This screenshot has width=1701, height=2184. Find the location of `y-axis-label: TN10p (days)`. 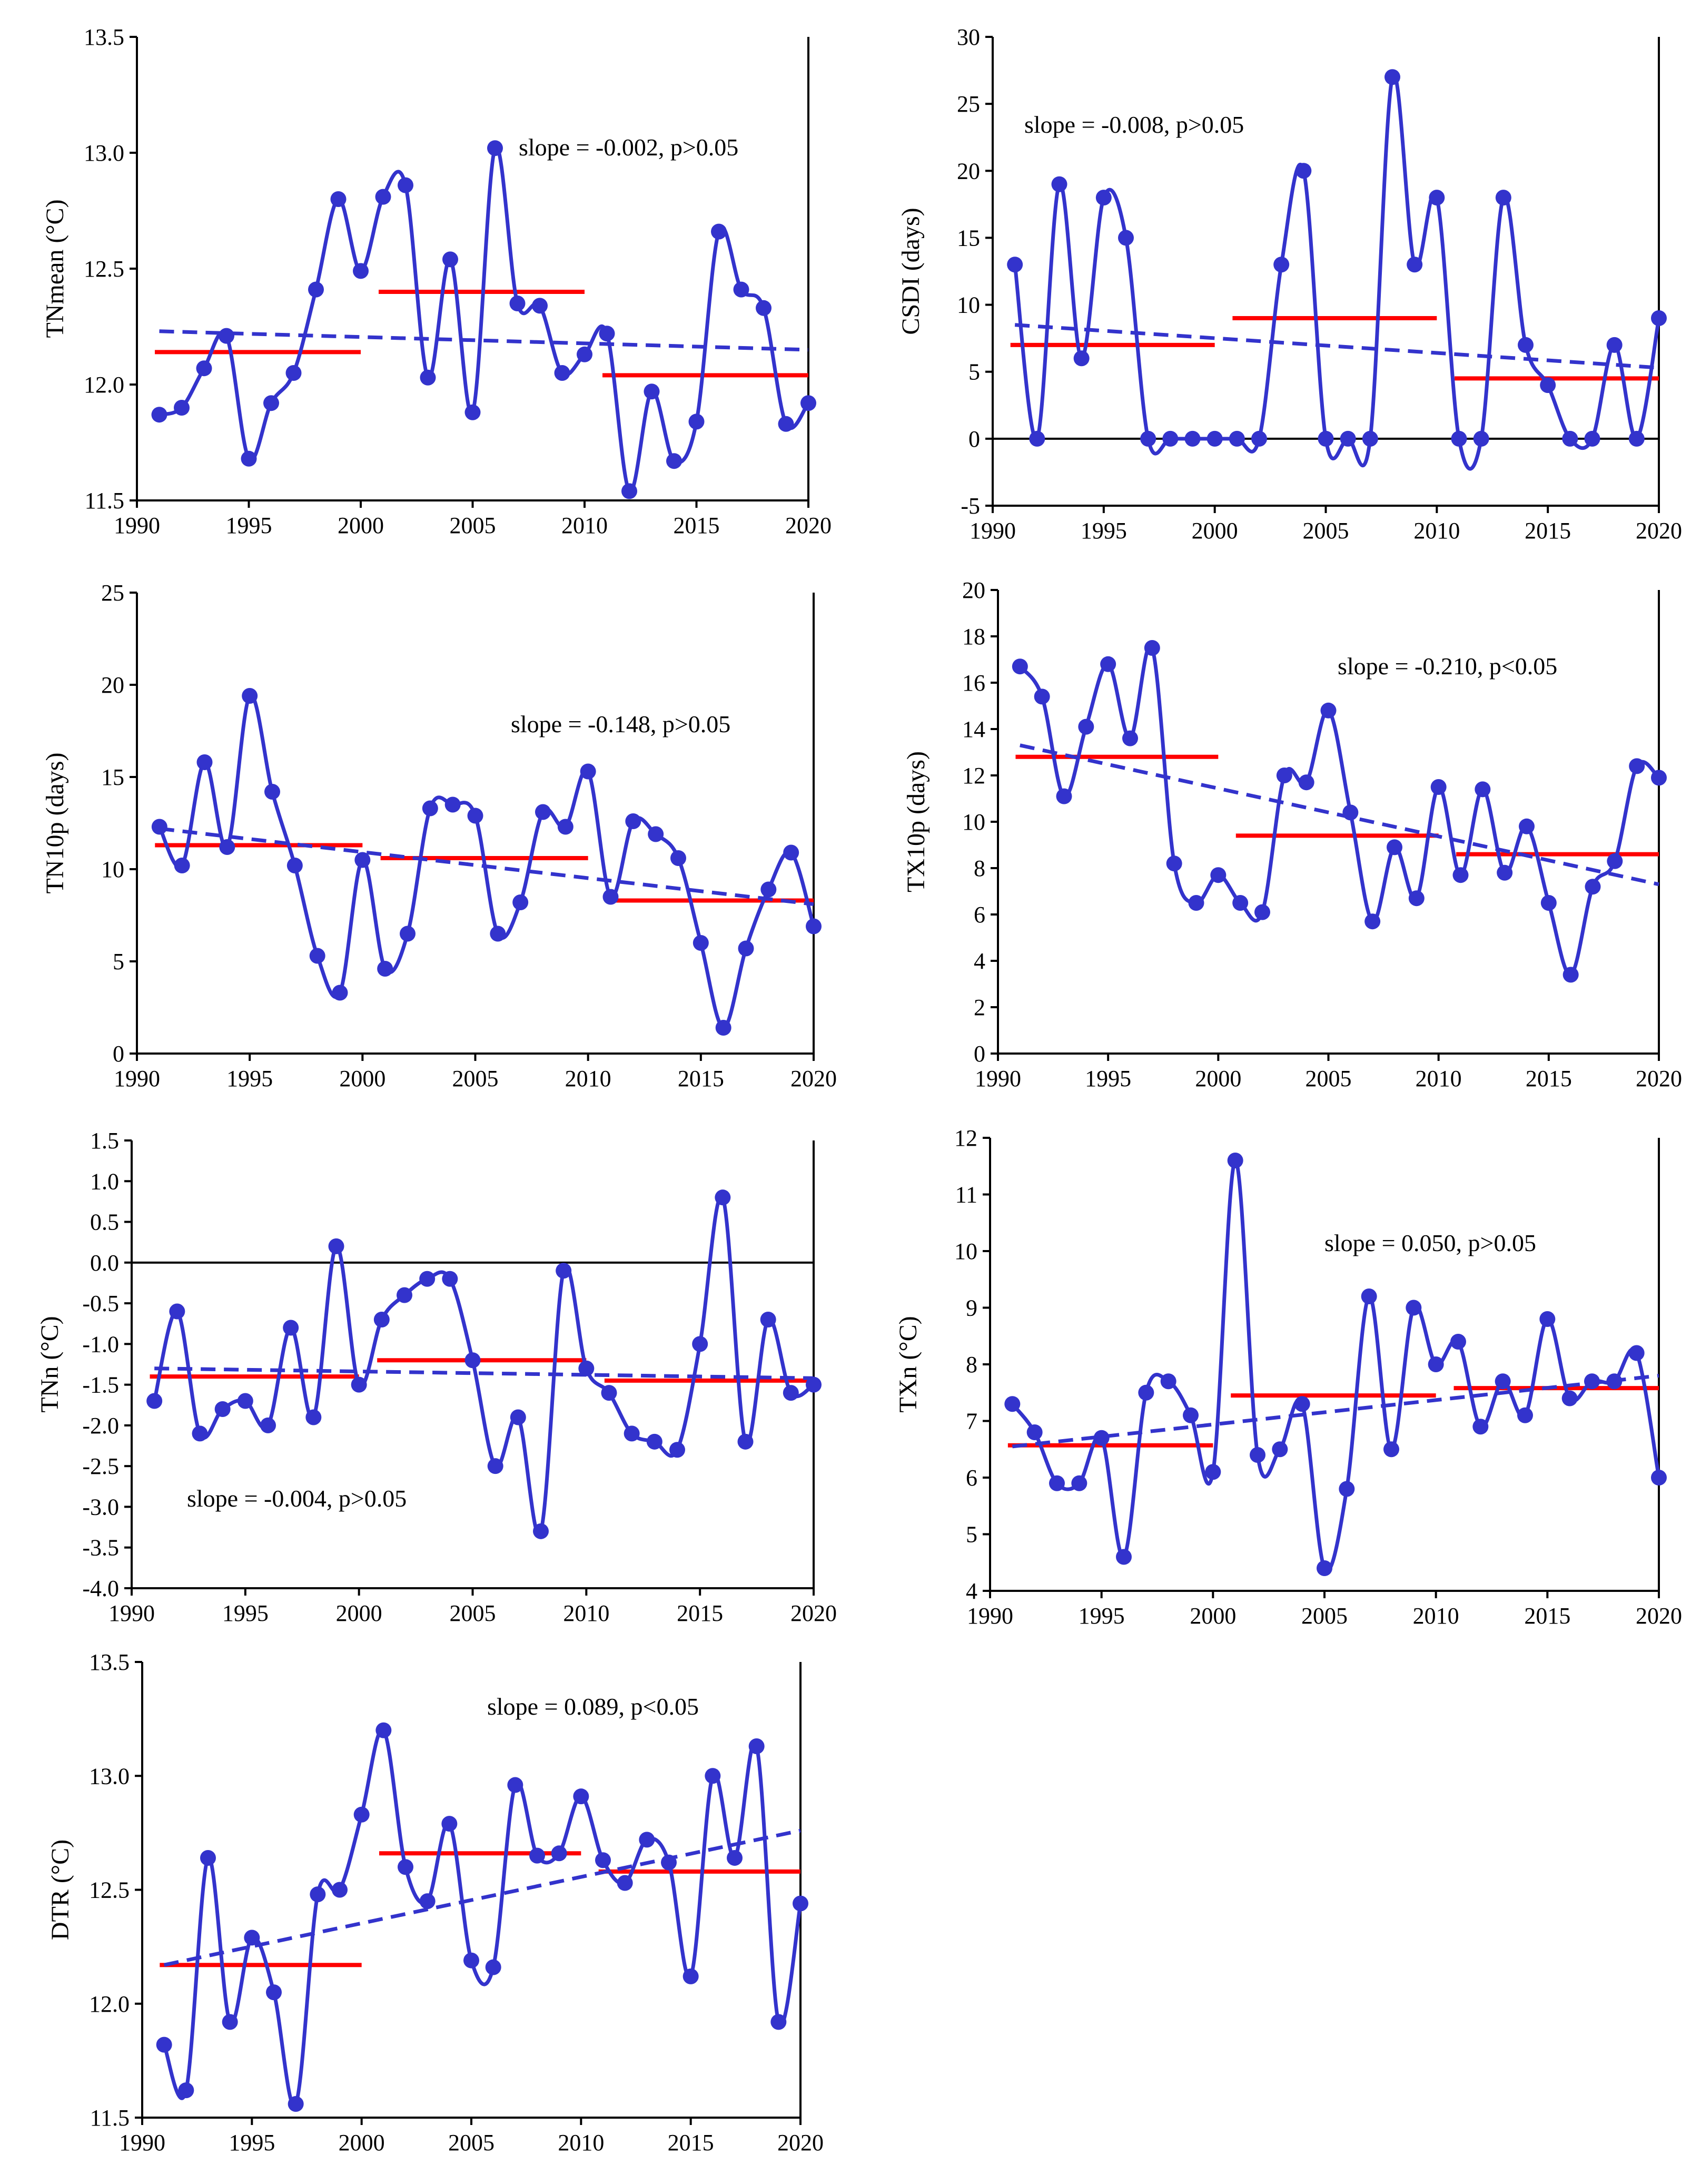

y-axis-label: TN10p (days) is located at coordinates (55, 823).